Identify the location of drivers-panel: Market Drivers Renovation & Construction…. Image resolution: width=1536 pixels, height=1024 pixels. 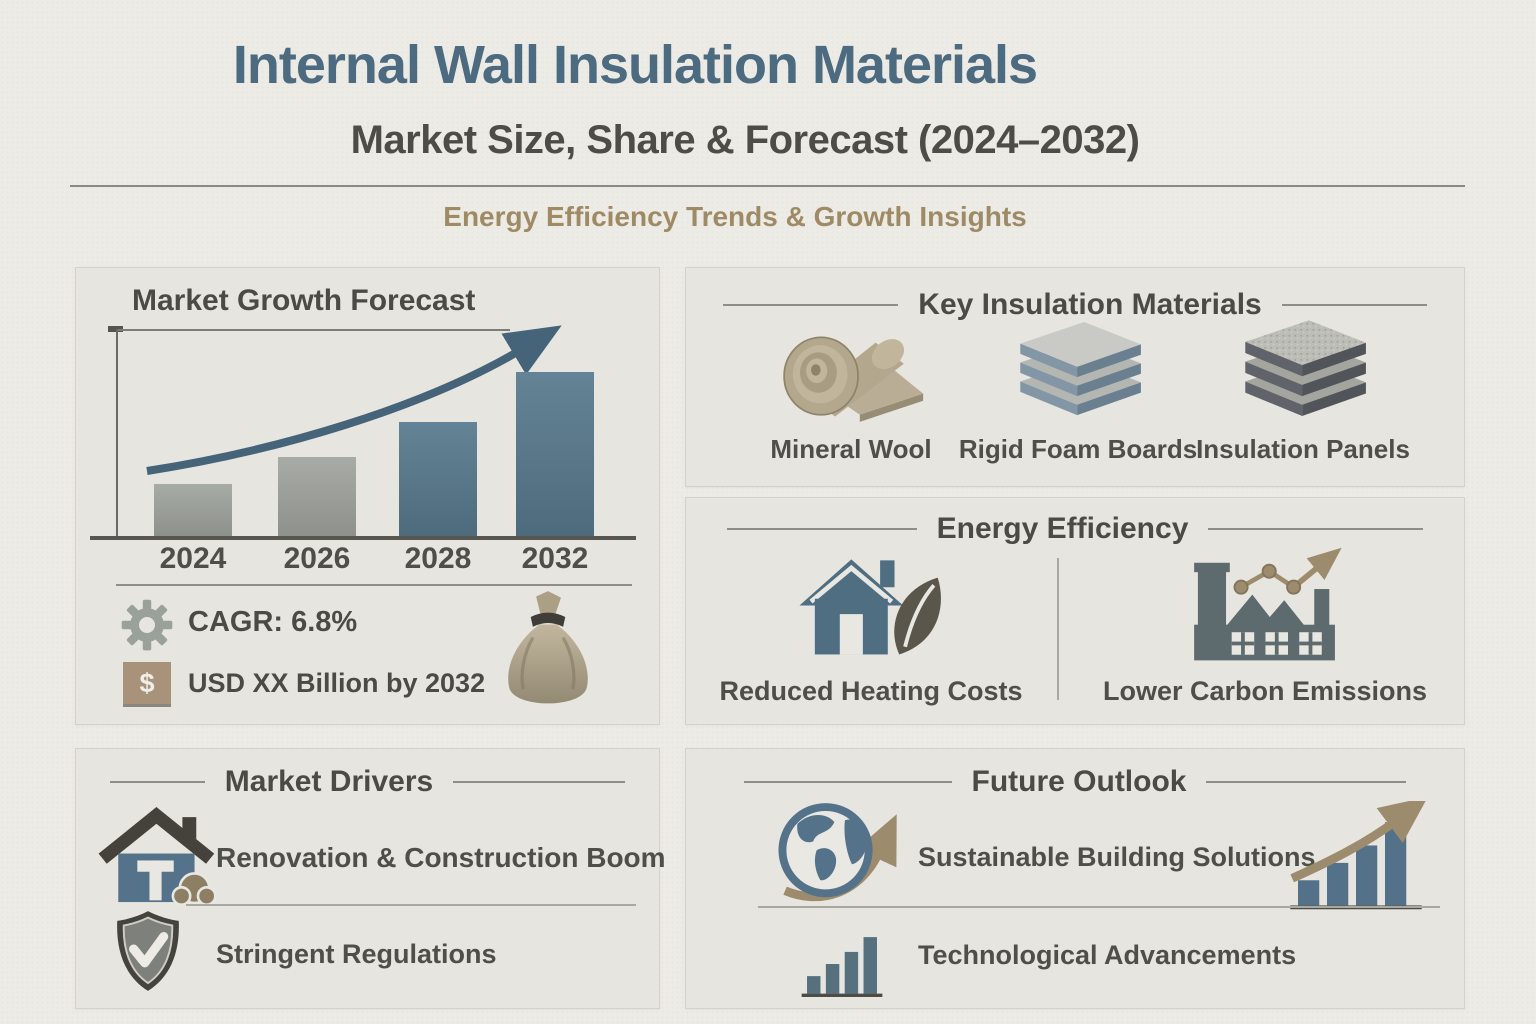
(370, 878).